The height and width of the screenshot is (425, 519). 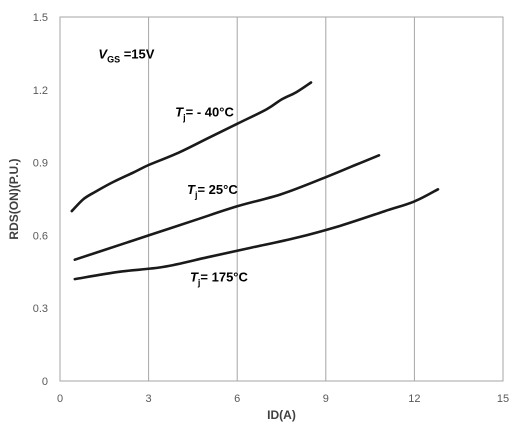 I want to click on y-tick-label: 0.9, so click(x=40, y=164).